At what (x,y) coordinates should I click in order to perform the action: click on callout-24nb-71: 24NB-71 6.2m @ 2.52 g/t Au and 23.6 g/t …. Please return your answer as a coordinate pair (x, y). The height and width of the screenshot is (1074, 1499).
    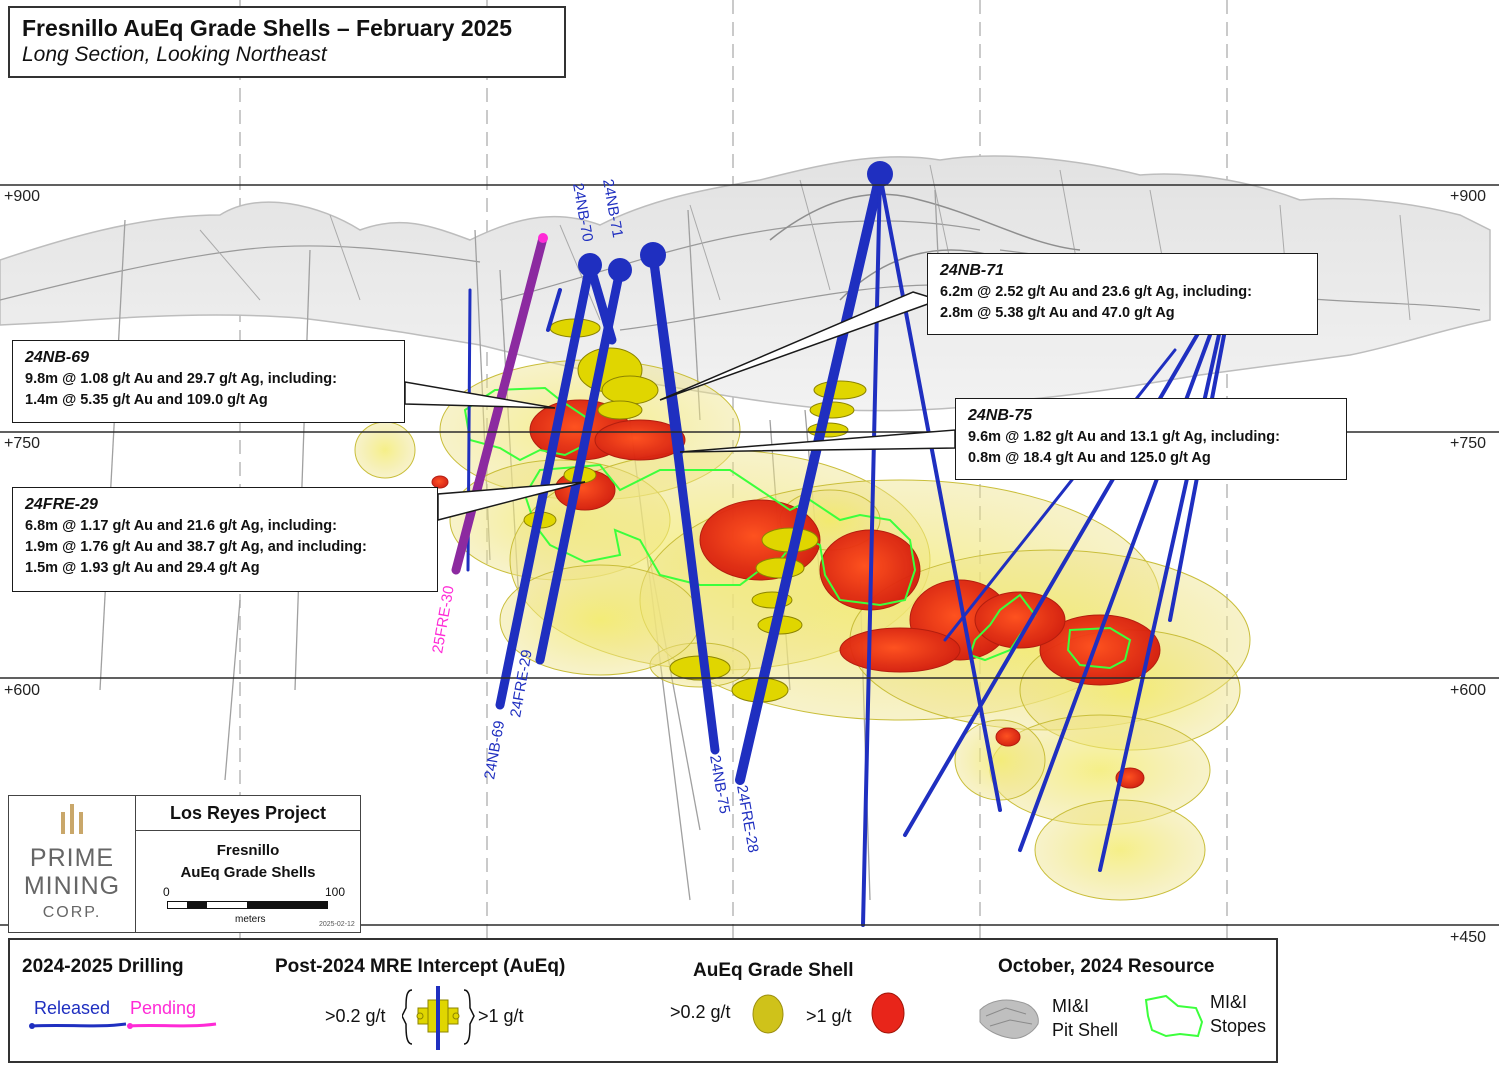
    Looking at the image, I should click on (1122, 294).